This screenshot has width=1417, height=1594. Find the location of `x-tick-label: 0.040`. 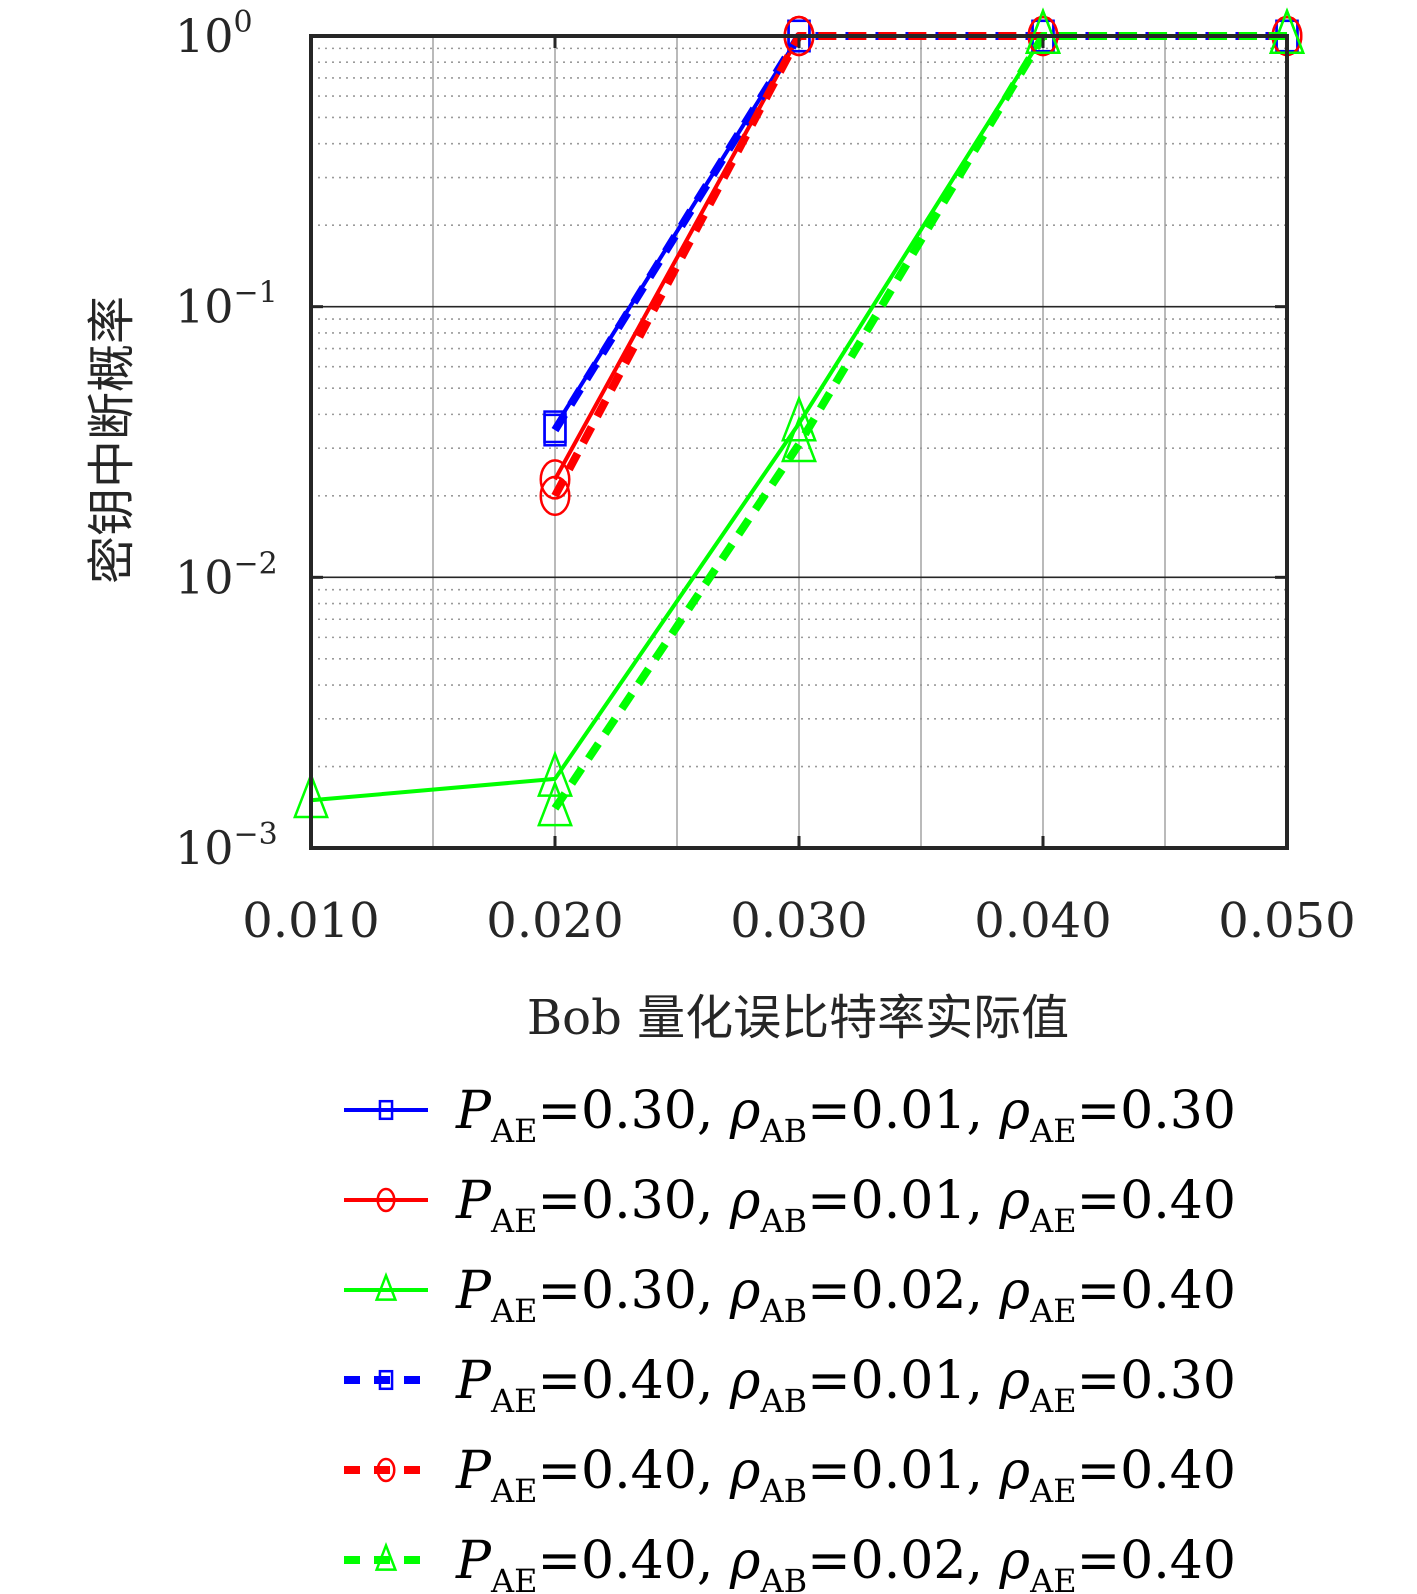

x-tick-label: 0.040 is located at coordinates (1042, 921).